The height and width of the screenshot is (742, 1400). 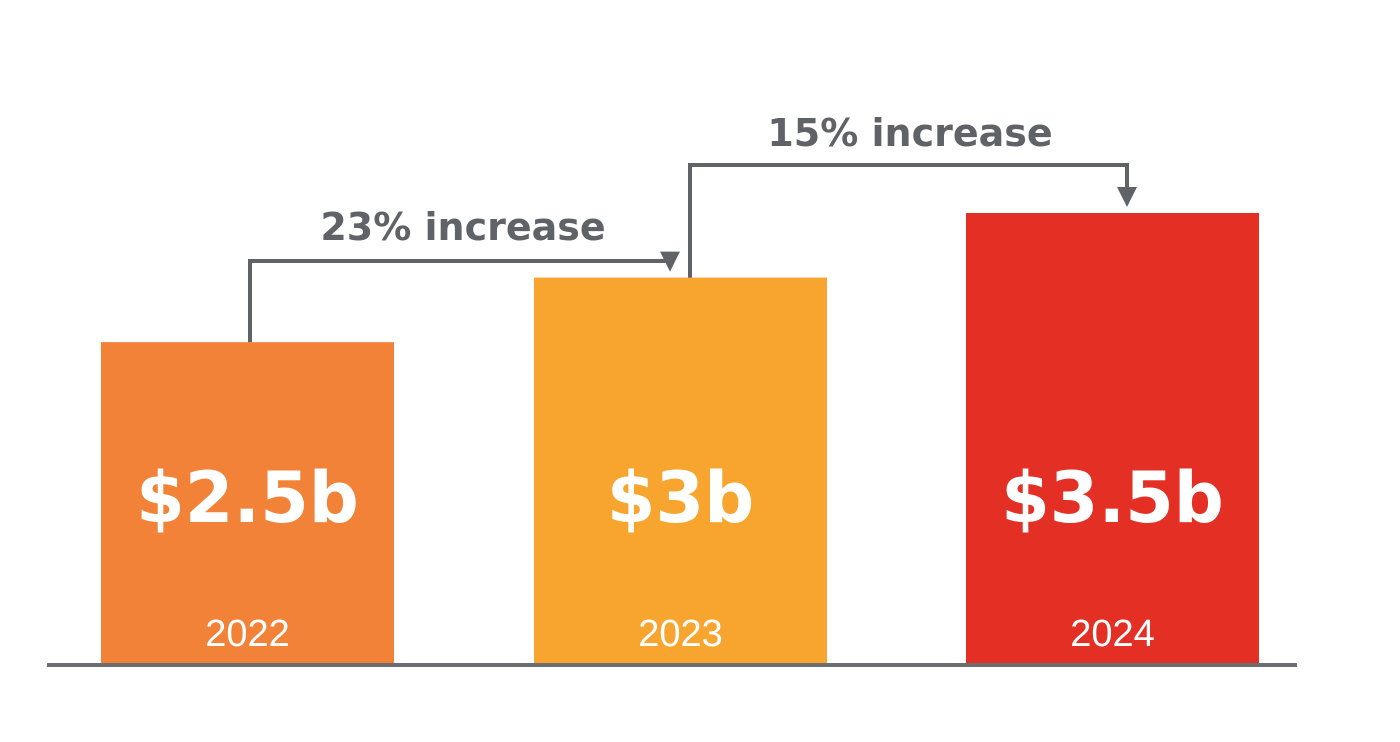 What do you see at coordinates (909, 133) in the screenshot?
I see `increase-annotation-label: 15% increase` at bounding box center [909, 133].